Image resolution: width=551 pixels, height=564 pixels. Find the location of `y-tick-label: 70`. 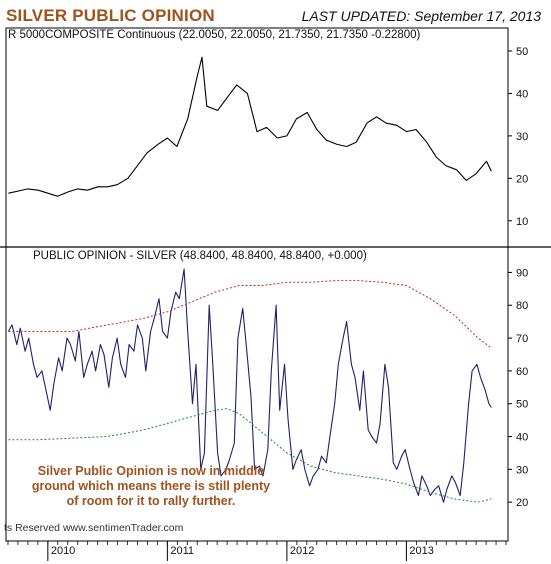

y-tick-label: 70 is located at coordinates (522, 339).